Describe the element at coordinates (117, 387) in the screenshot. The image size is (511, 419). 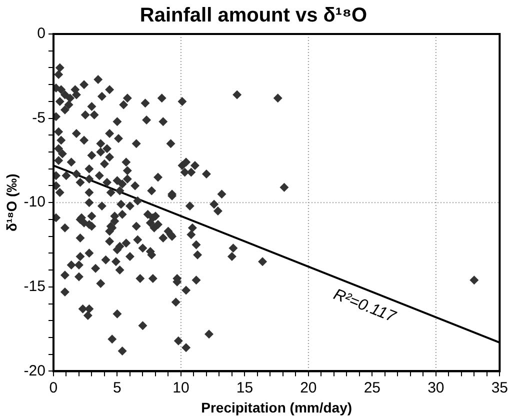
I see `x-tick-label: 5` at that location.